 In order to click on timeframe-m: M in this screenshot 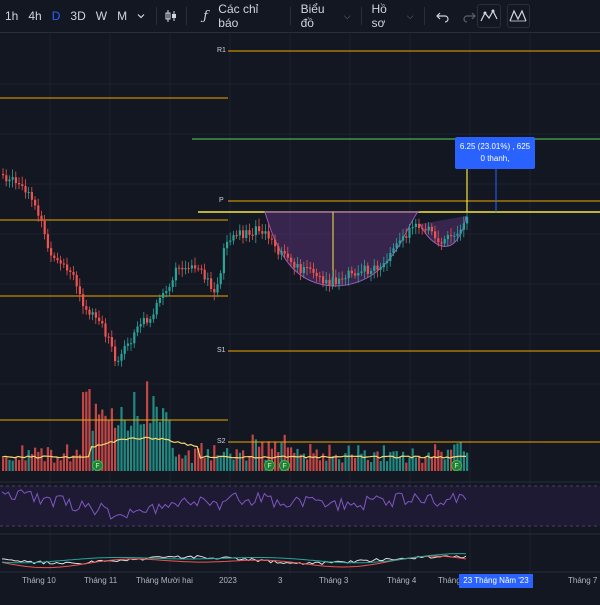, I will do `click(122, 15)`.